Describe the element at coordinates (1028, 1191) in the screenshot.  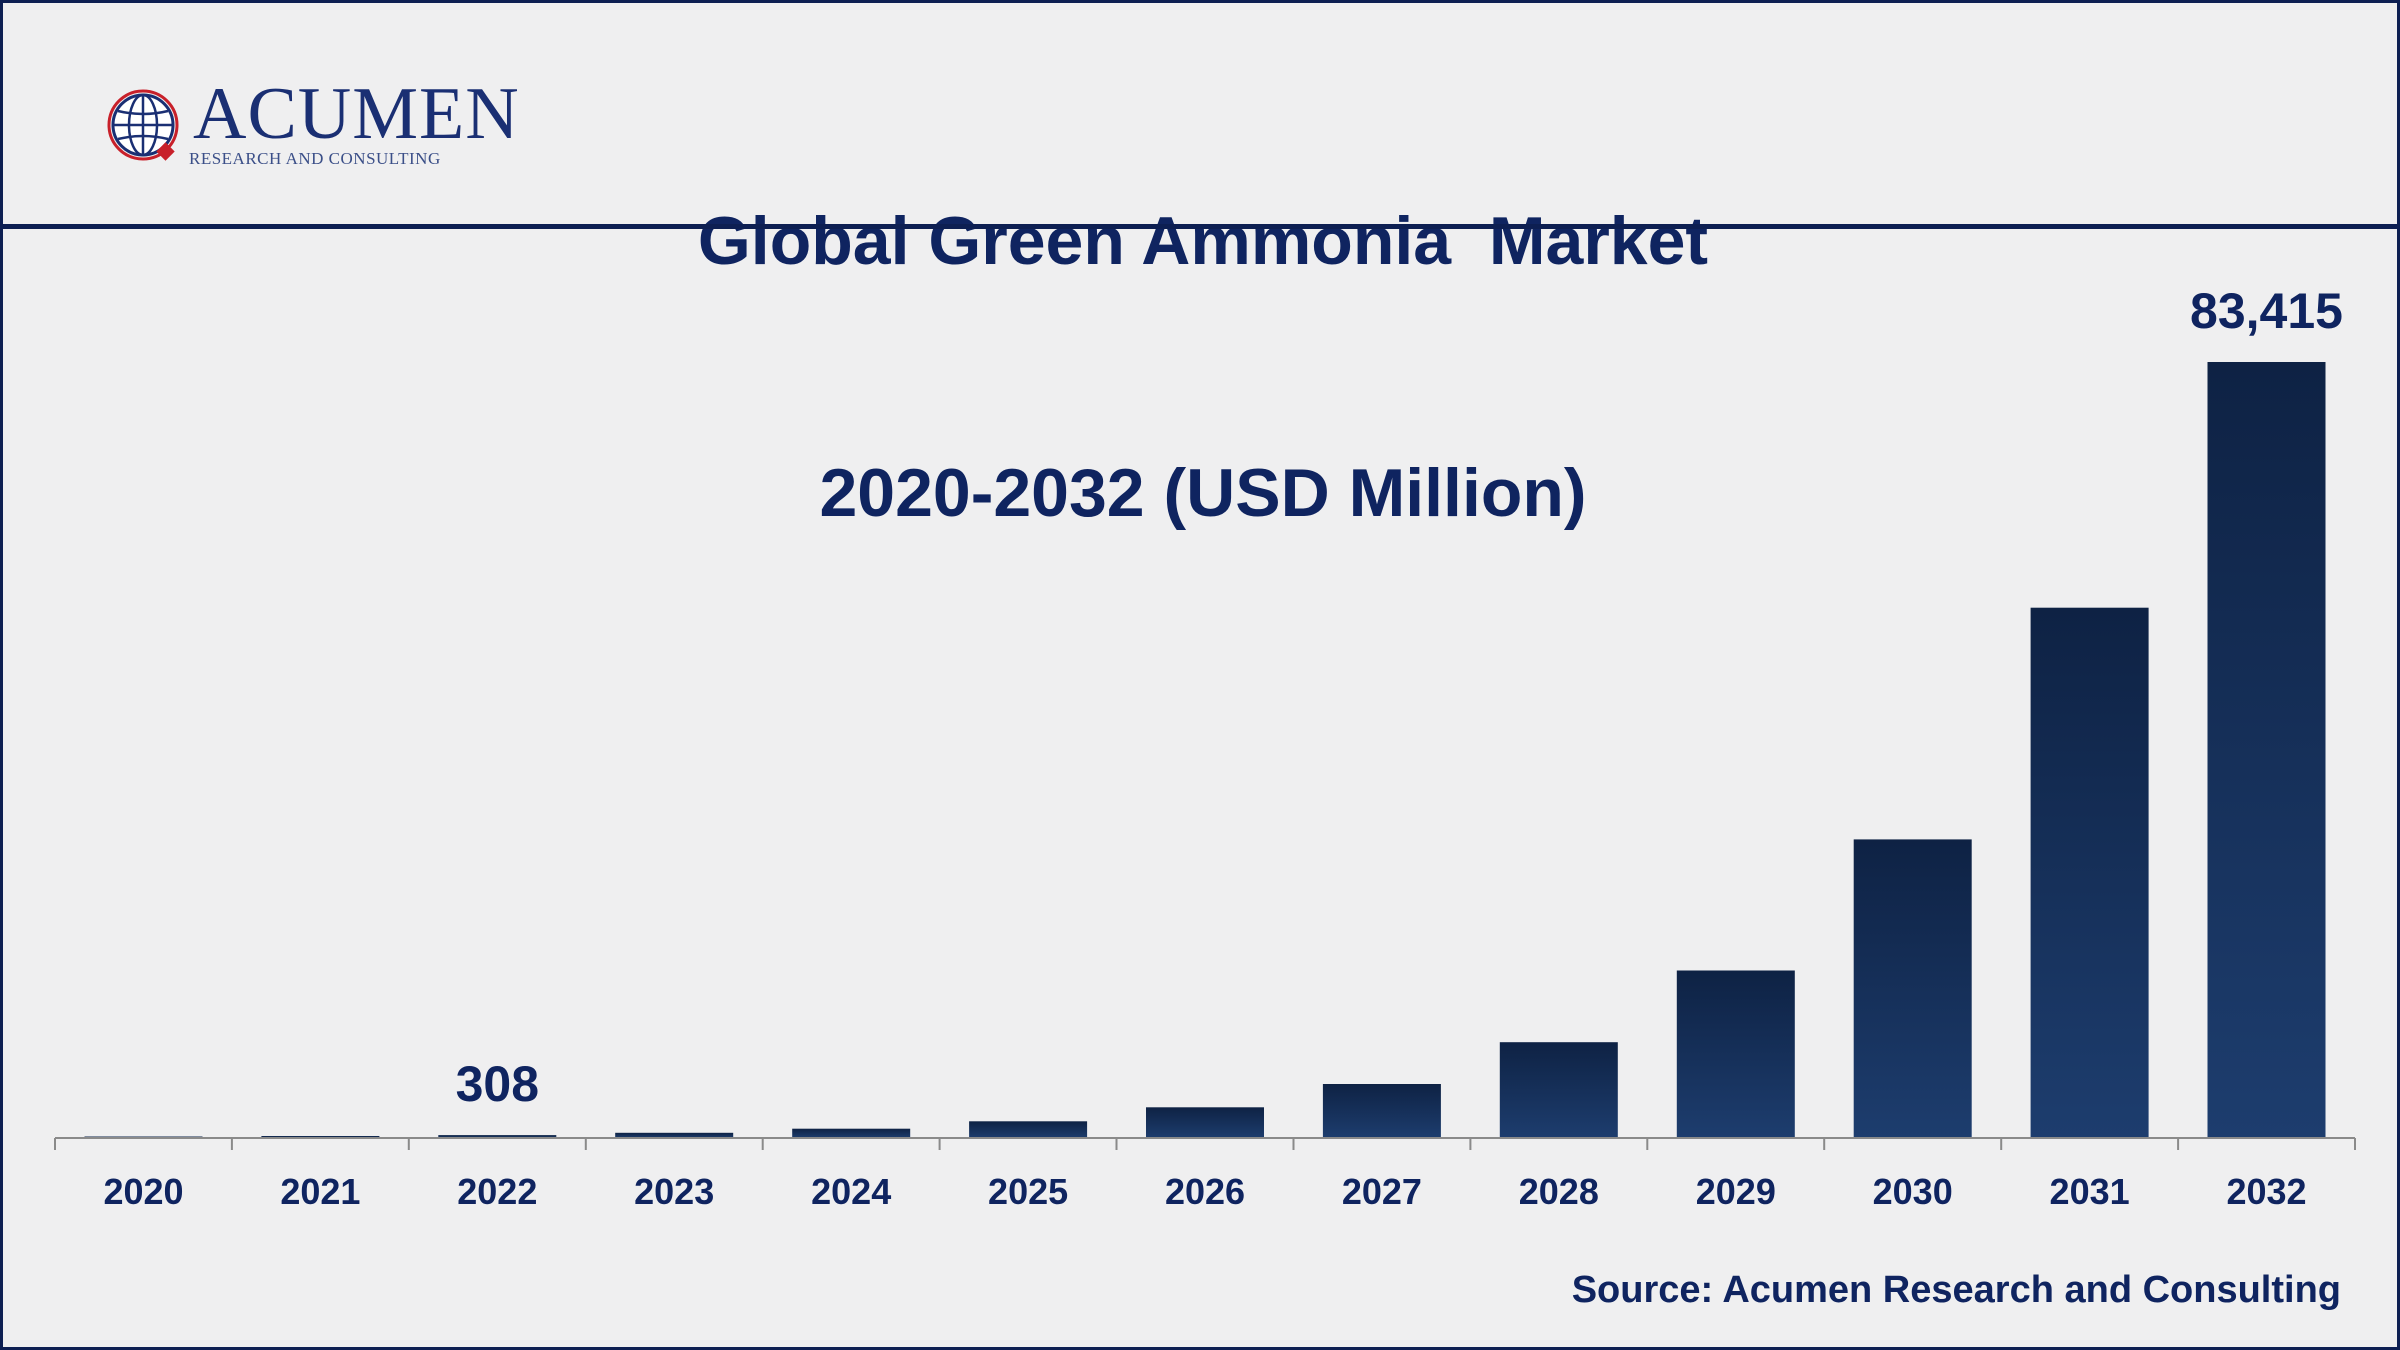
I see `tick-label-2025: 2025` at that location.